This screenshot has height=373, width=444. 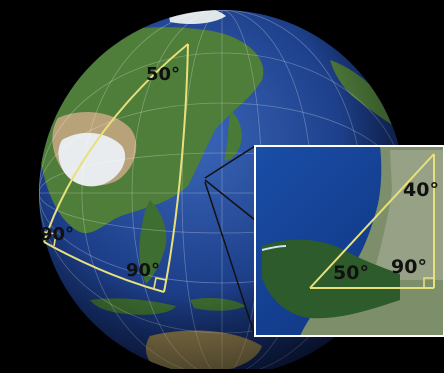 I want to click on angle-label-globe-left: 90°, so click(x=57, y=234).